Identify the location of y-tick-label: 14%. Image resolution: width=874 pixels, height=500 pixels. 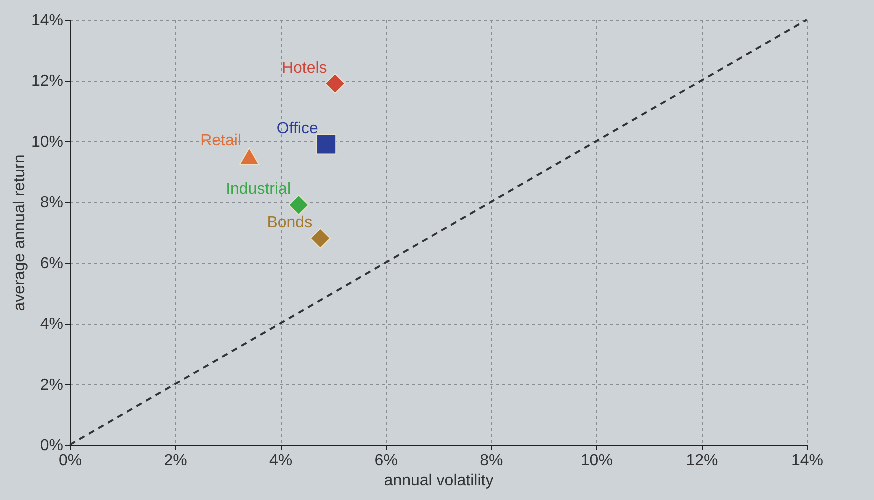
(47, 21).